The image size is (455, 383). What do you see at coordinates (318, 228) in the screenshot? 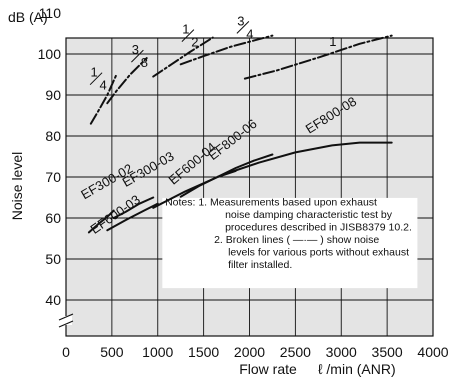
I see `note-line-3: procedures described in JISB8379 10.2.` at bounding box center [318, 228].